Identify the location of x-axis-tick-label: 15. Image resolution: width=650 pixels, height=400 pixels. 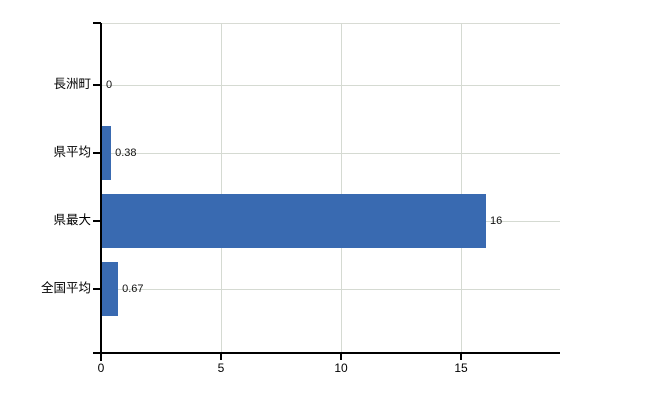
(461, 368).